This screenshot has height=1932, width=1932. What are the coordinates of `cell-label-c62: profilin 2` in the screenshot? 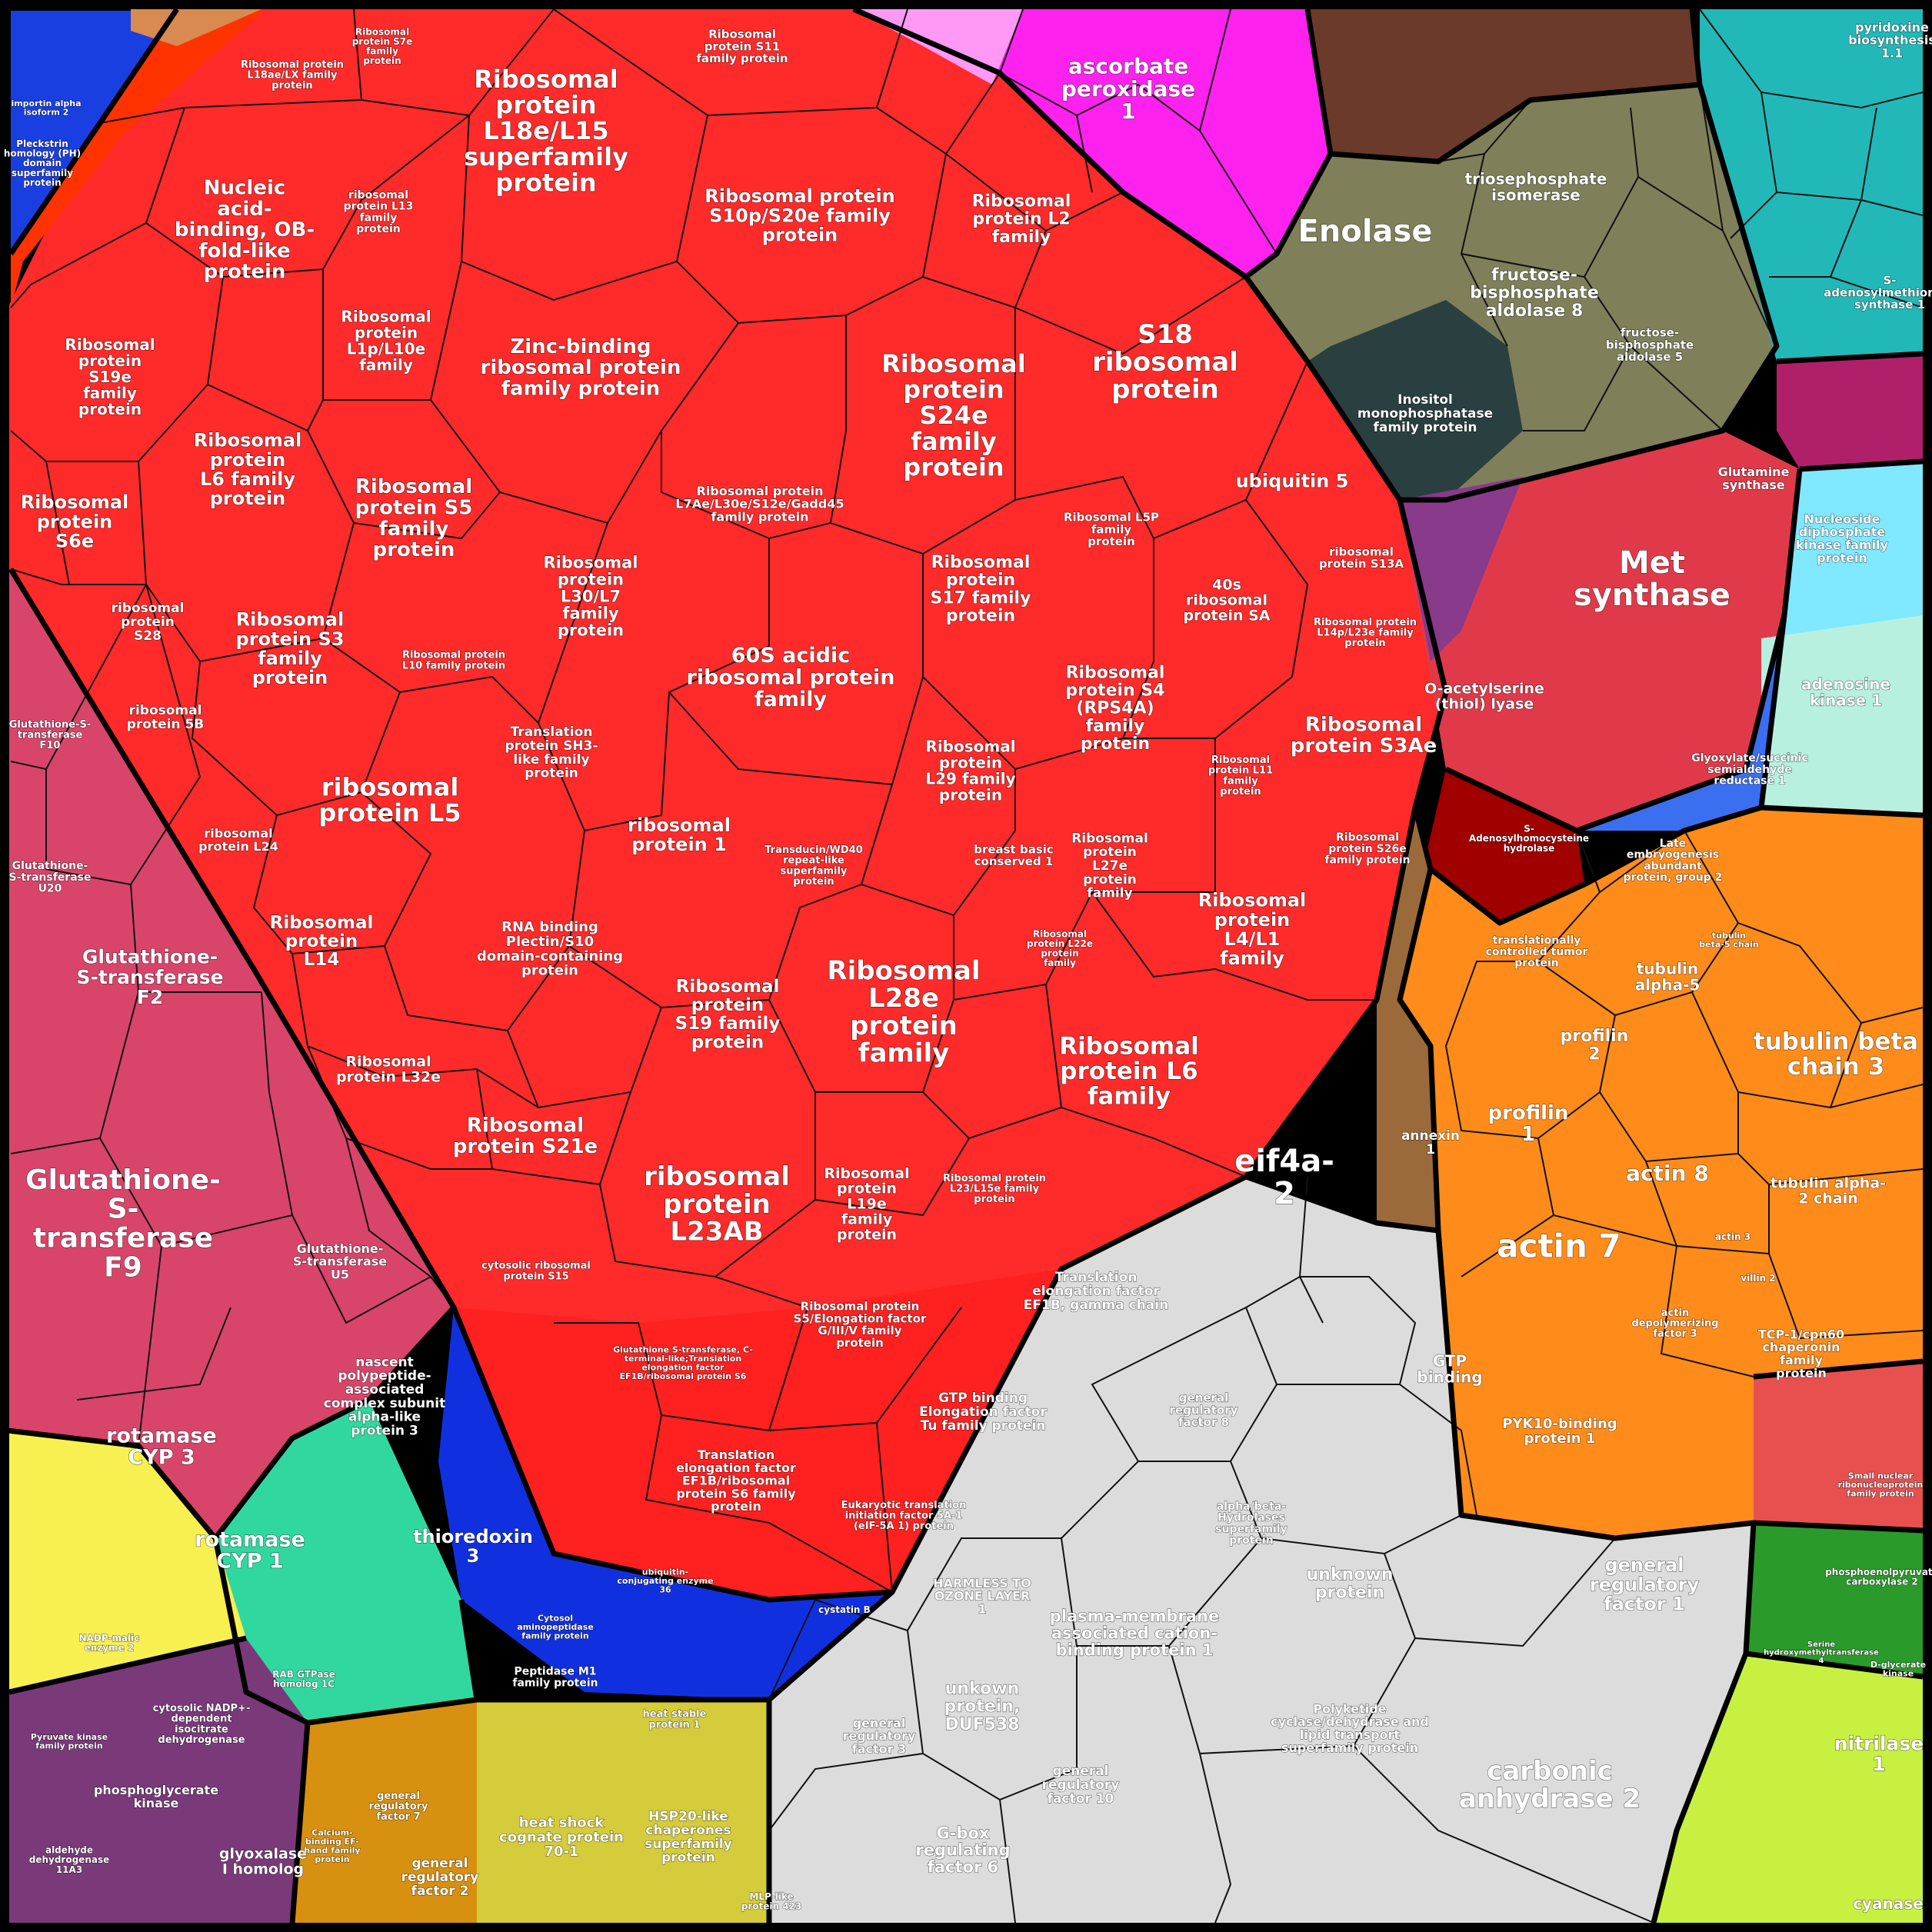 It's located at (1595, 1045).